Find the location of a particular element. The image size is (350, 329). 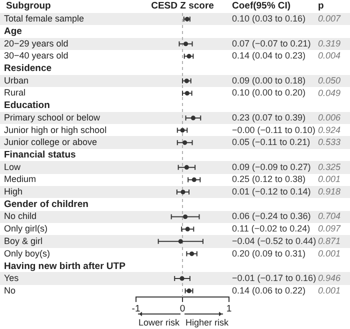

text: 0.10 (0.00 to 0.20) is located at coordinates (269, 93).